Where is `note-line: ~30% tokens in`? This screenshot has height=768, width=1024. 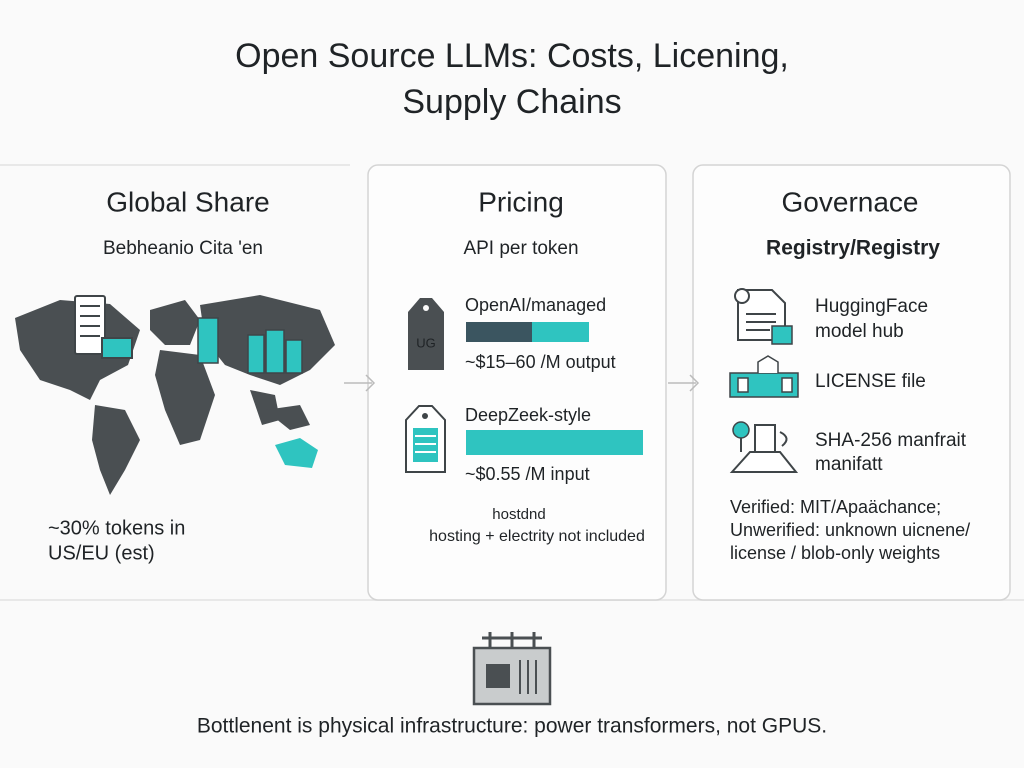 note-line: ~30% tokens in is located at coordinates (116, 528).